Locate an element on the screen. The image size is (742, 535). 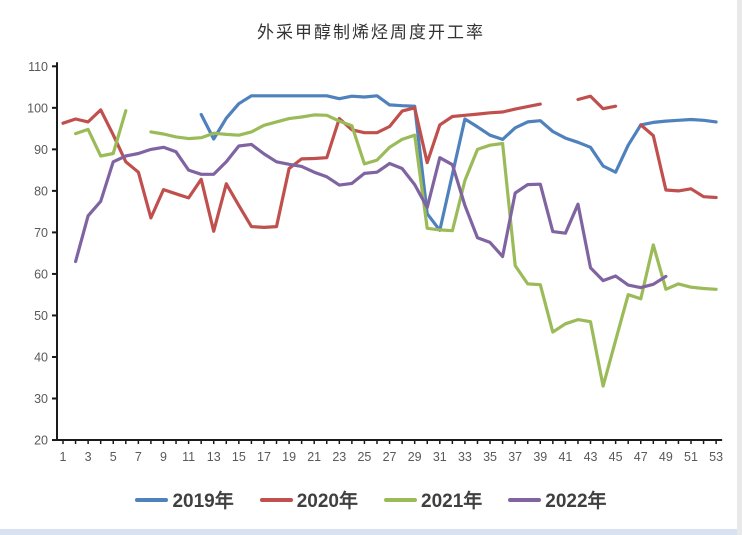
x-tick-label: 51 is located at coordinates (691, 457).